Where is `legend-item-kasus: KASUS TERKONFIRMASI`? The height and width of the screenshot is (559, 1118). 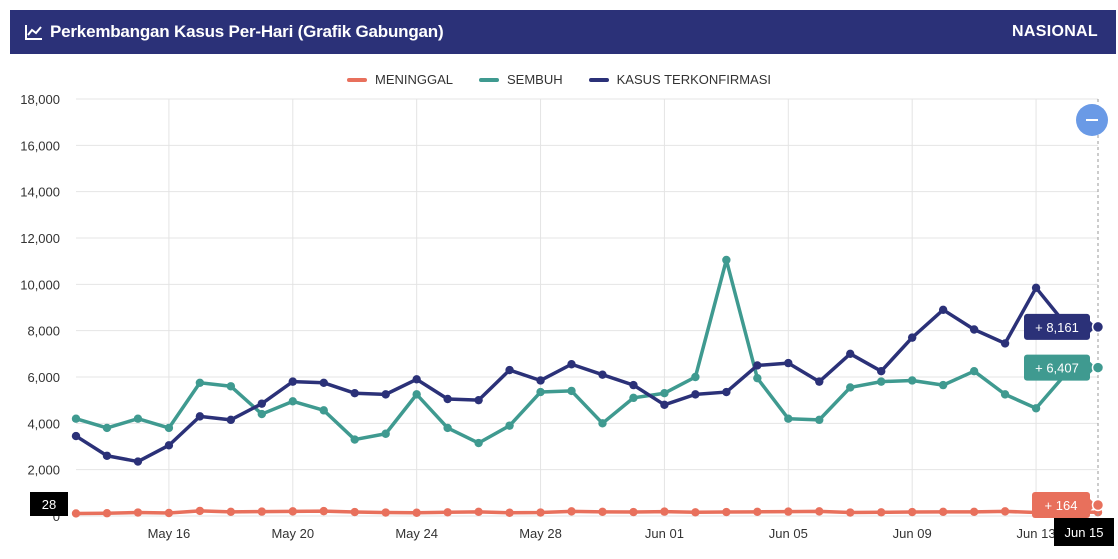
legend-item-kasus: KASUS TERKONFIRMASI is located at coordinates (679, 79).